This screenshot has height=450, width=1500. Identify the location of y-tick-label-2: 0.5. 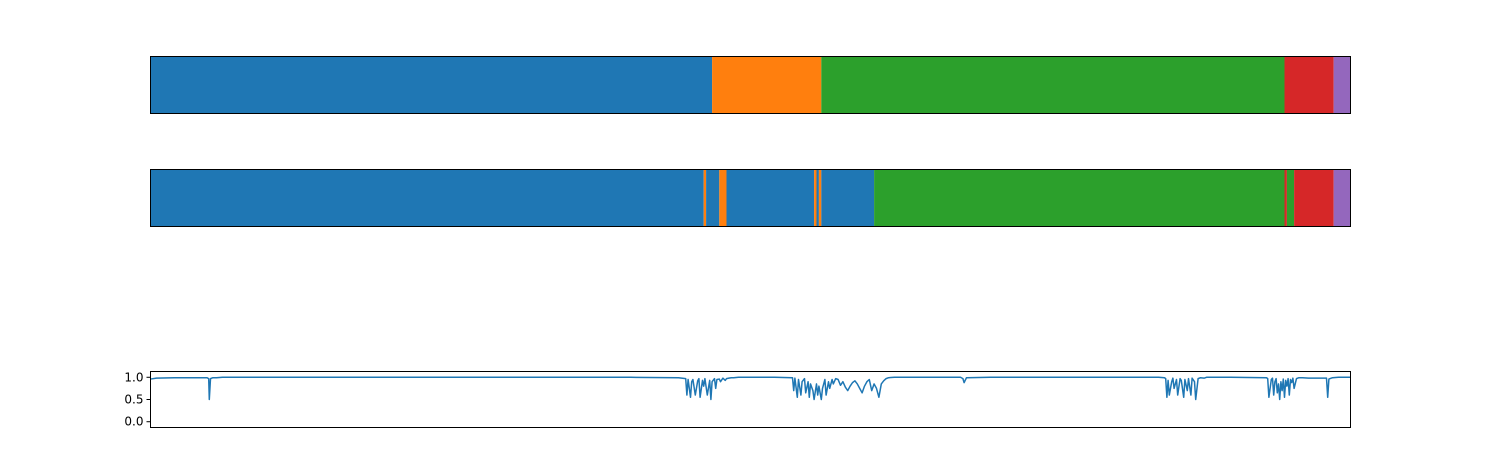
(133, 400).